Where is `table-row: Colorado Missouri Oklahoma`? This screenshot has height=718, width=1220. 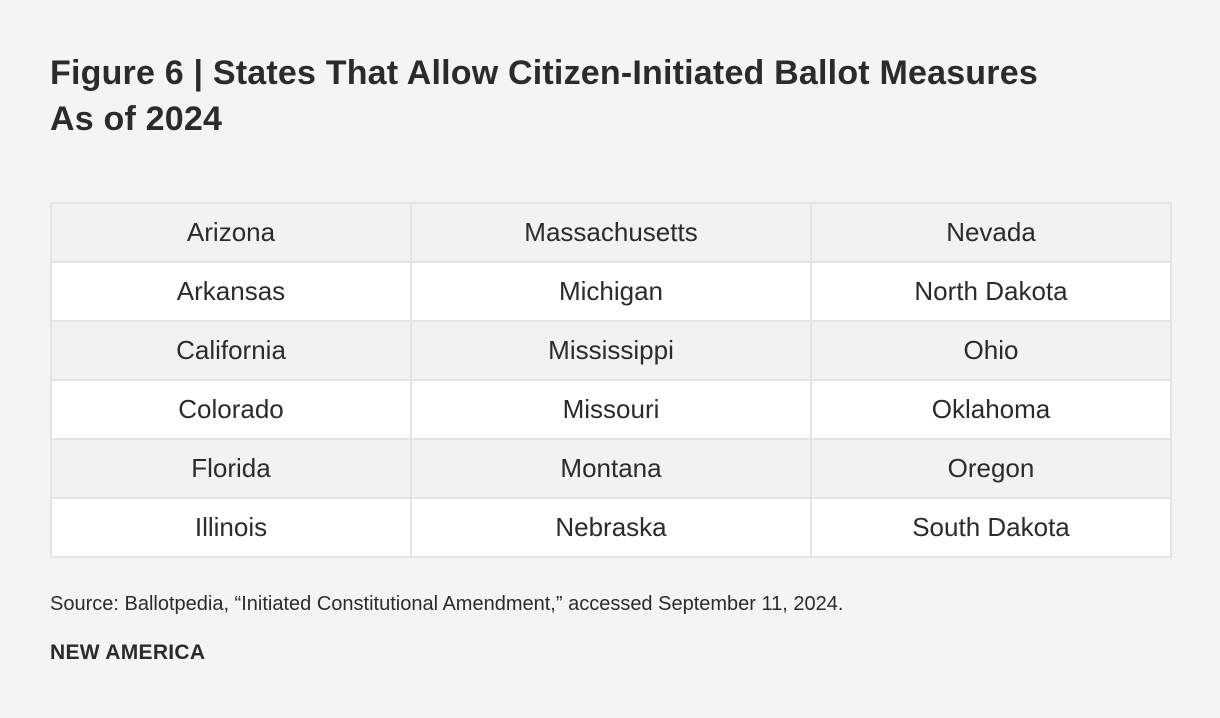 table-row: Colorado Missouri Oklahoma is located at coordinates (611, 409).